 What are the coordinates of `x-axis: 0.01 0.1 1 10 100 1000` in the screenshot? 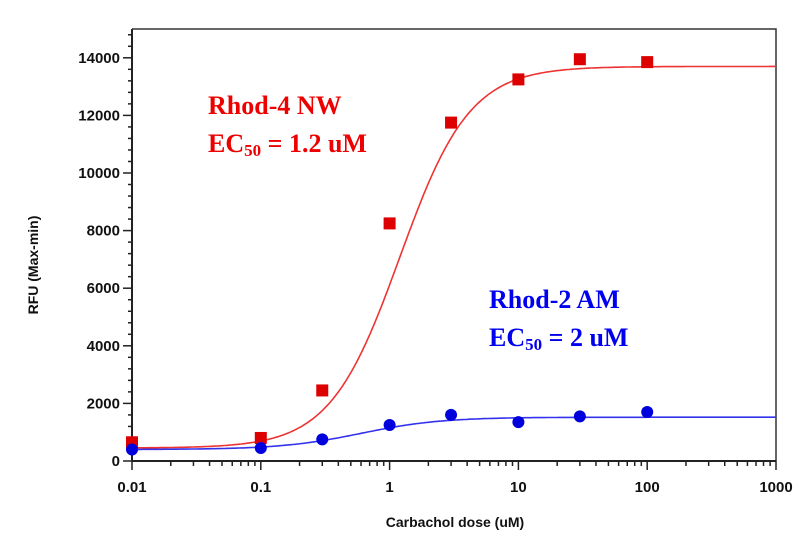 It's located at (455, 478).